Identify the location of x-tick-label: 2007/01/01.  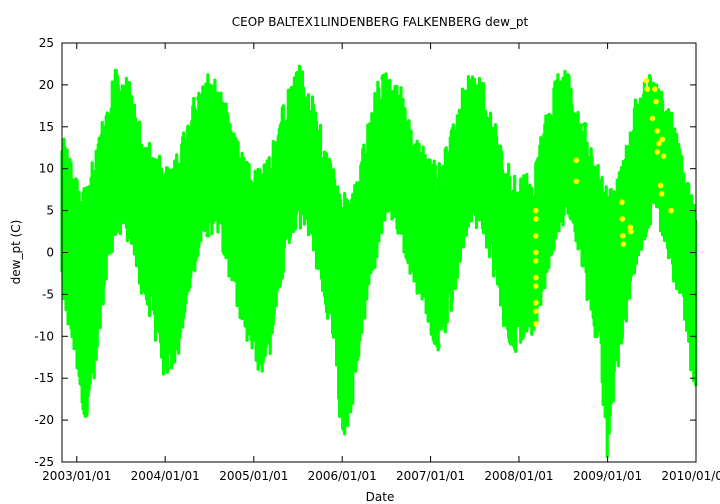
(430, 476).